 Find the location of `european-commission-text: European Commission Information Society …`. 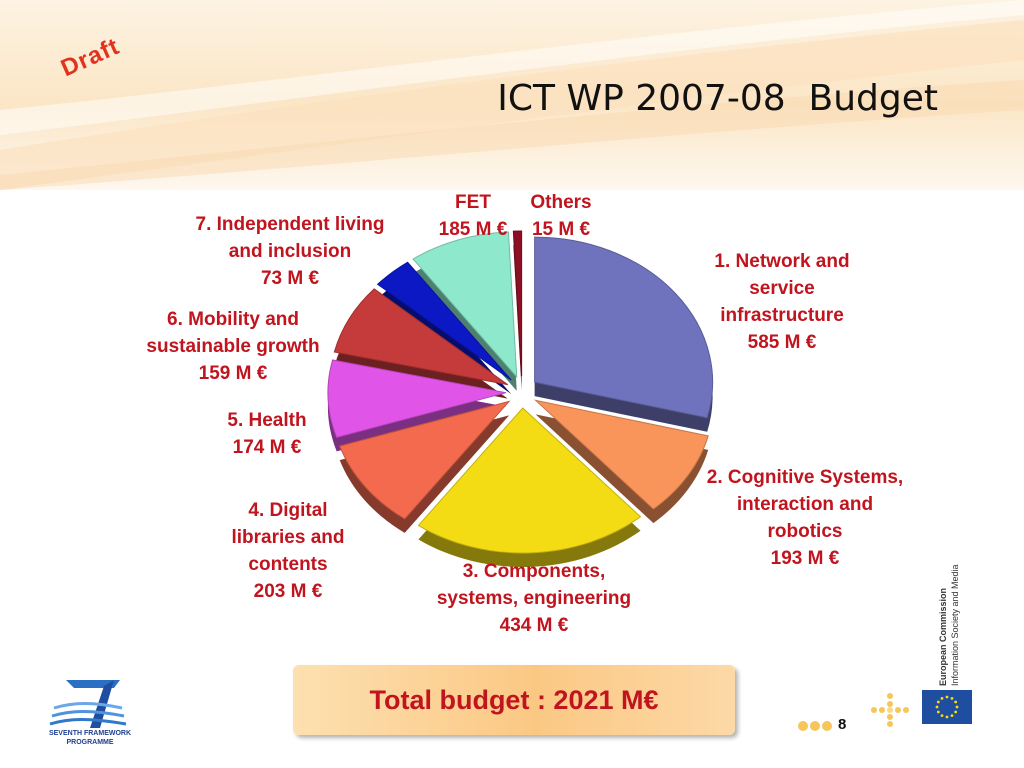

european-commission-text: European Commission Information Society … is located at coordinates (949, 625).